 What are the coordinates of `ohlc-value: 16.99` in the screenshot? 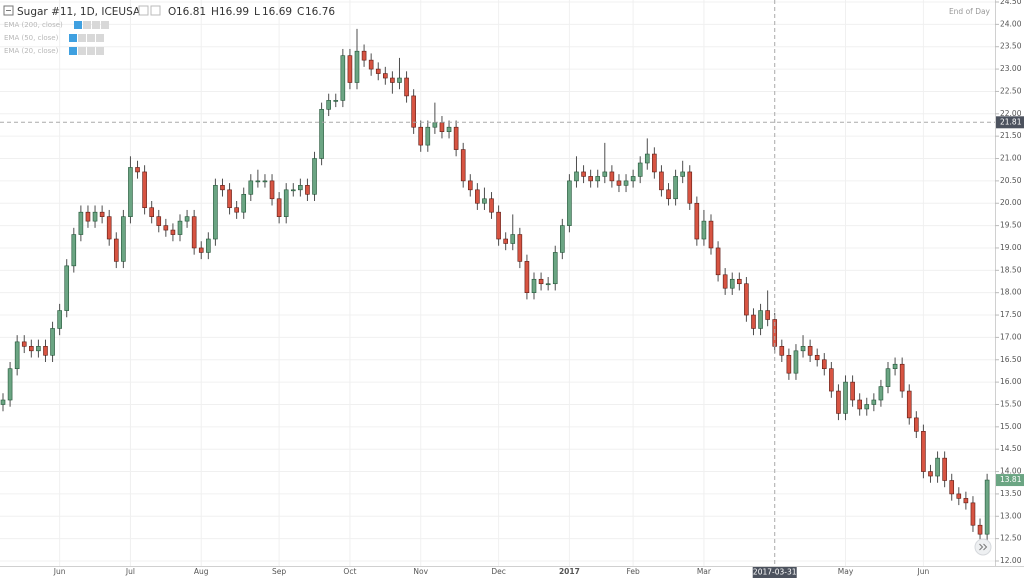 It's located at (234, 12).